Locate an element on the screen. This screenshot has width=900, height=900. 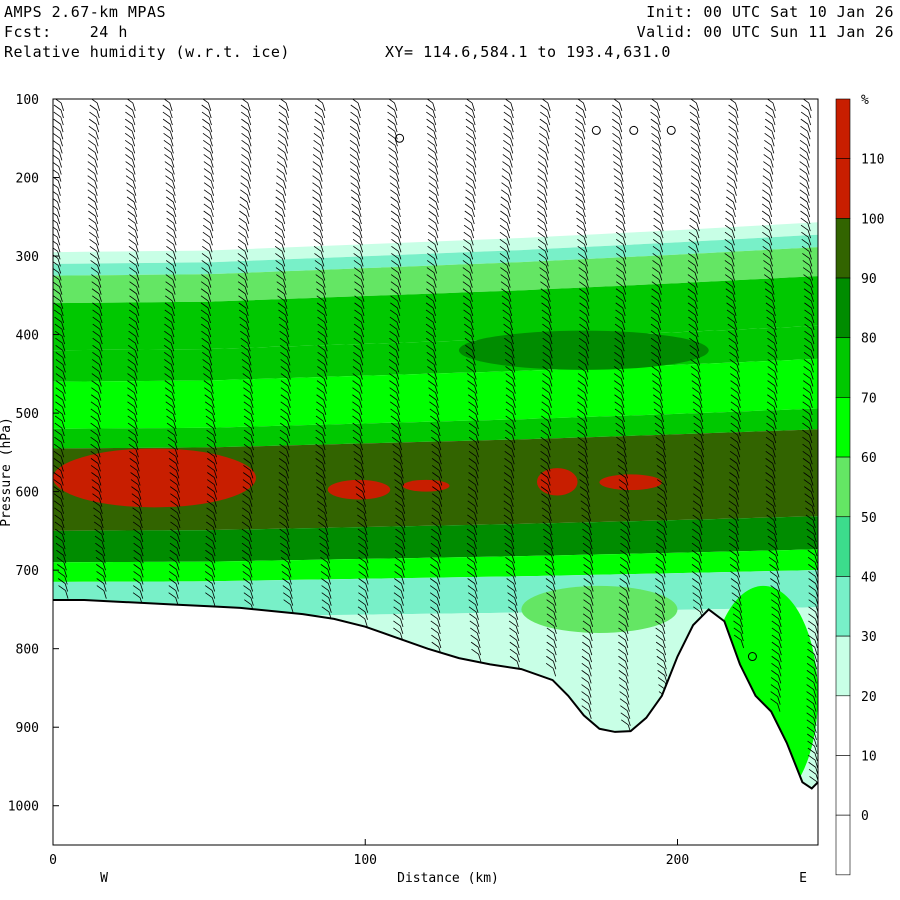
y-tick-label-1000: 1000 is located at coordinates (23, 807).